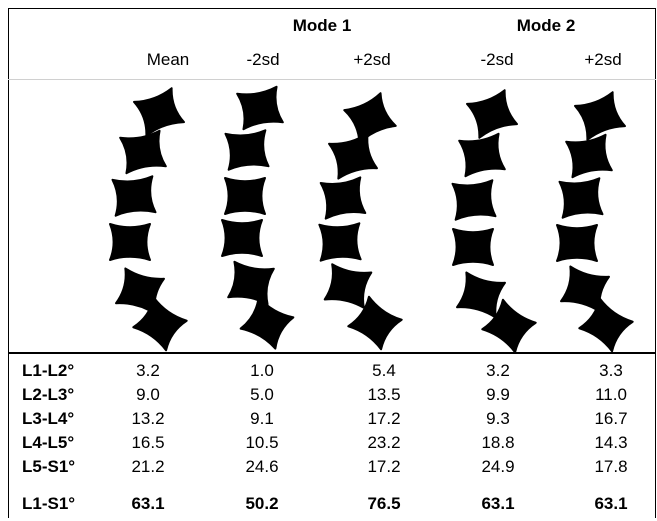  What do you see at coordinates (262, 370) in the screenshot?
I see `table-cell: 1.0` at bounding box center [262, 370].